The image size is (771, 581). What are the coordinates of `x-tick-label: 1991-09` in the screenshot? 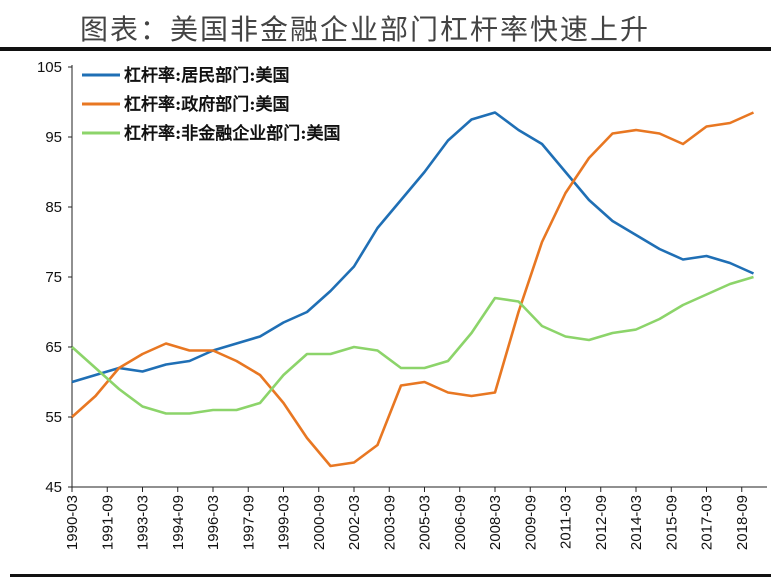 It's located at (107, 522).